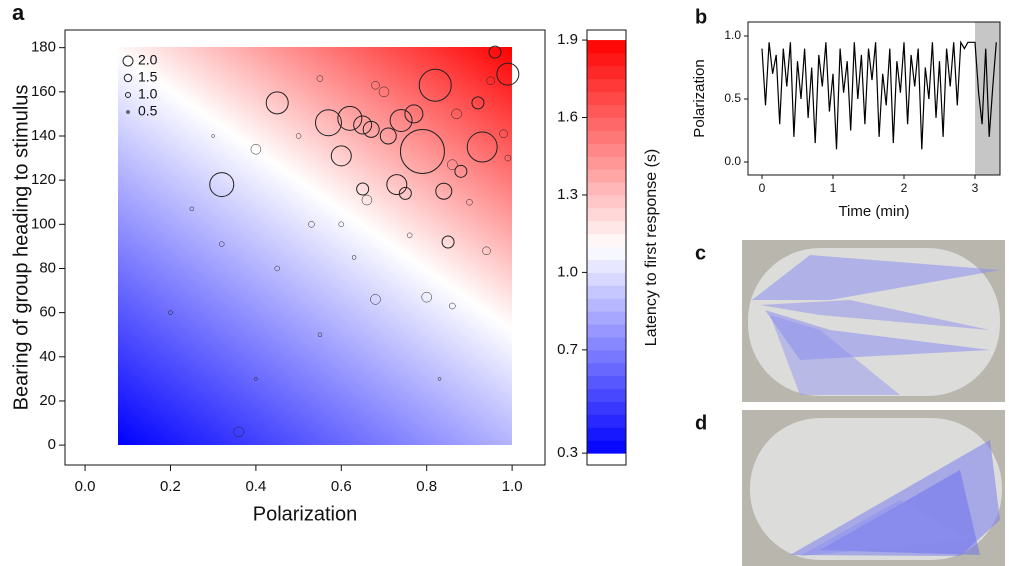 This screenshot has height=566, width=1009. I want to click on y-tick-label: 140, so click(43, 135).